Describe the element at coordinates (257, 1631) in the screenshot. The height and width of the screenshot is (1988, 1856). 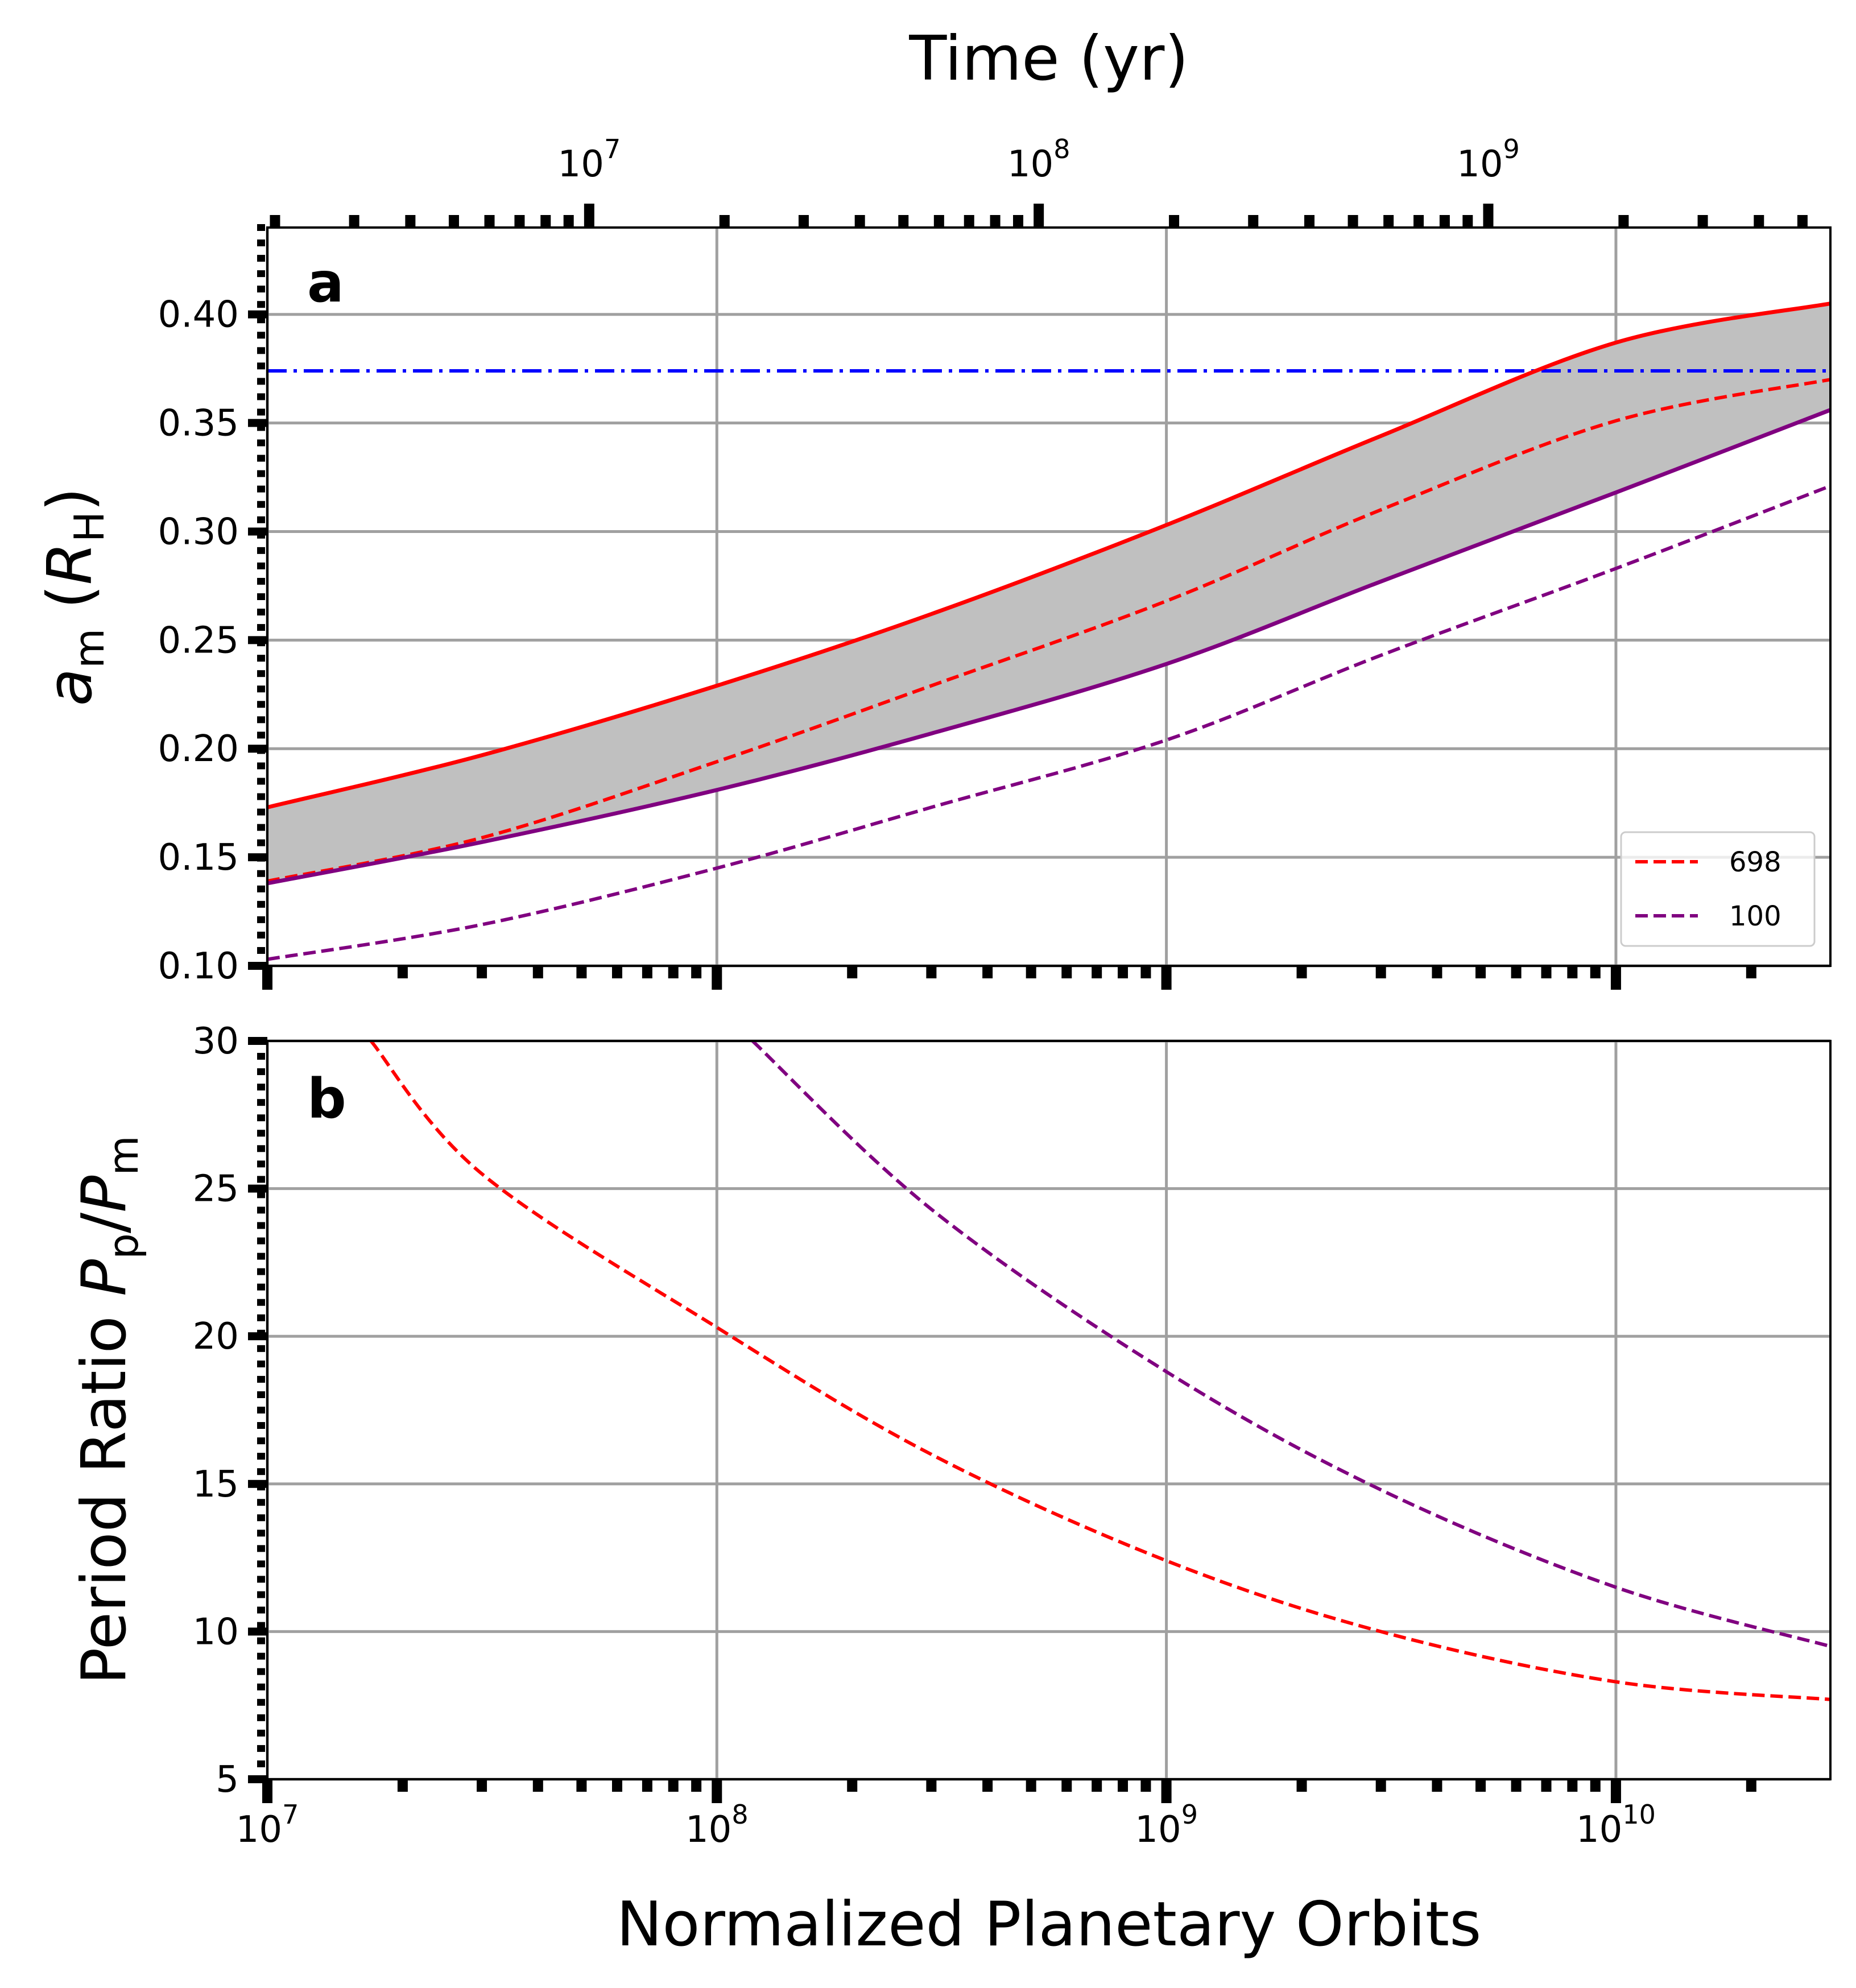
I see `y-major-tick` at that location.